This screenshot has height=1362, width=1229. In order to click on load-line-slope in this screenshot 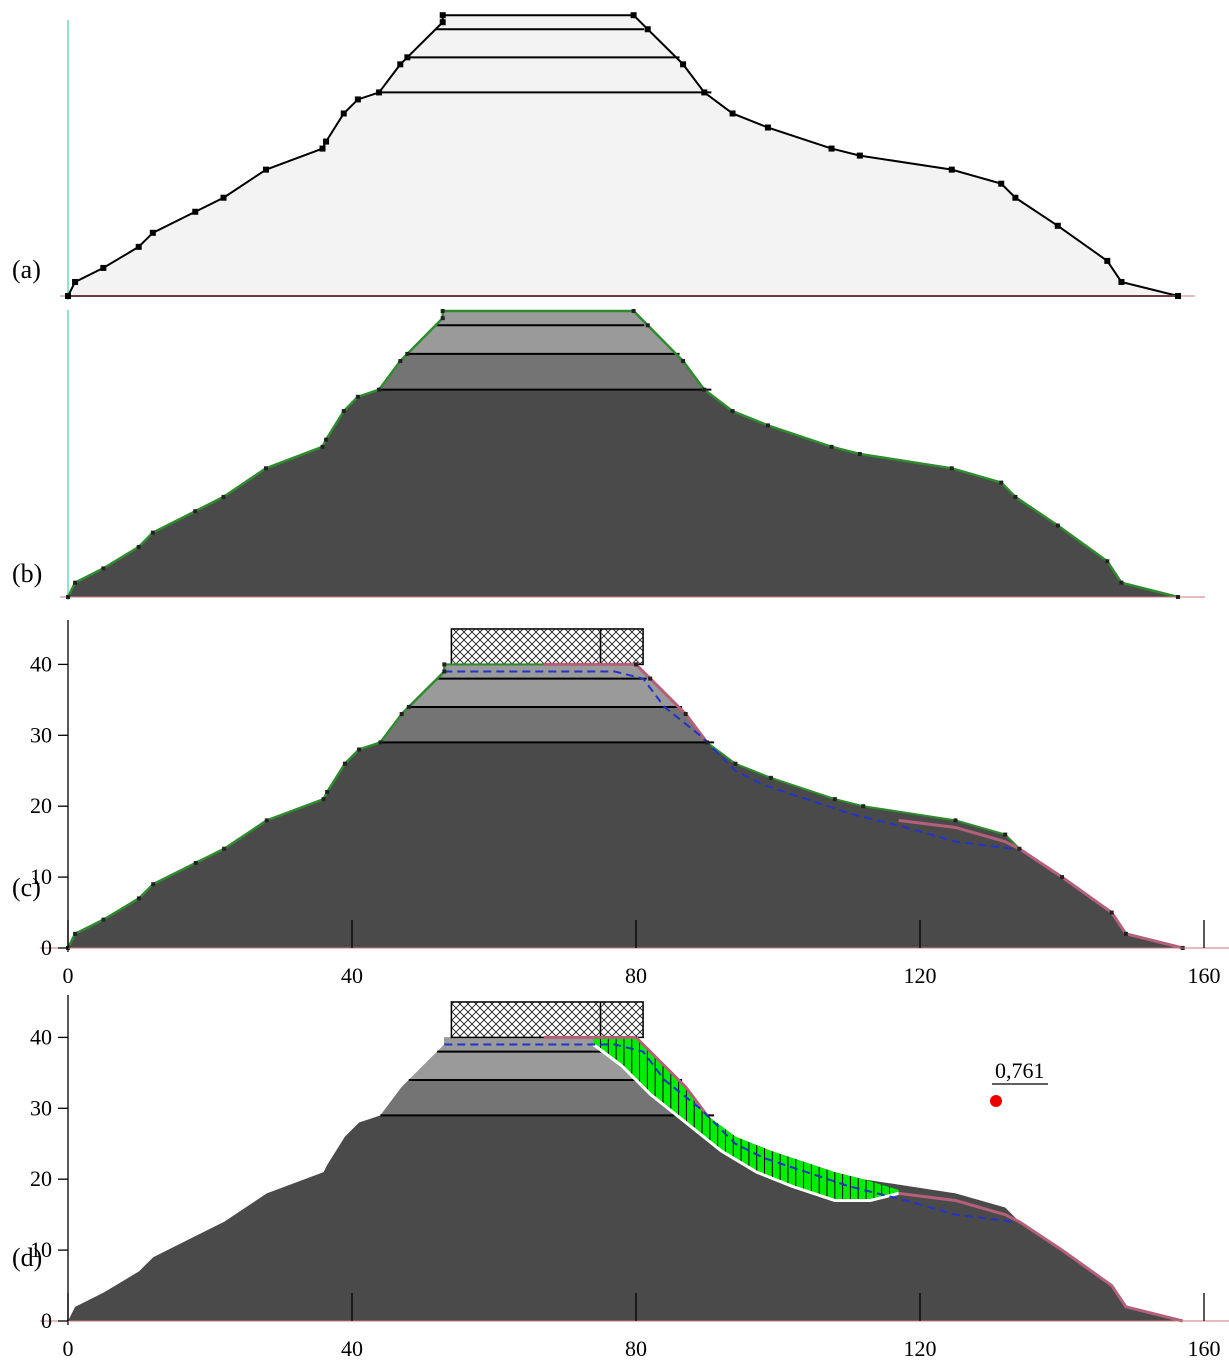, I will do `click(671, 703)`.